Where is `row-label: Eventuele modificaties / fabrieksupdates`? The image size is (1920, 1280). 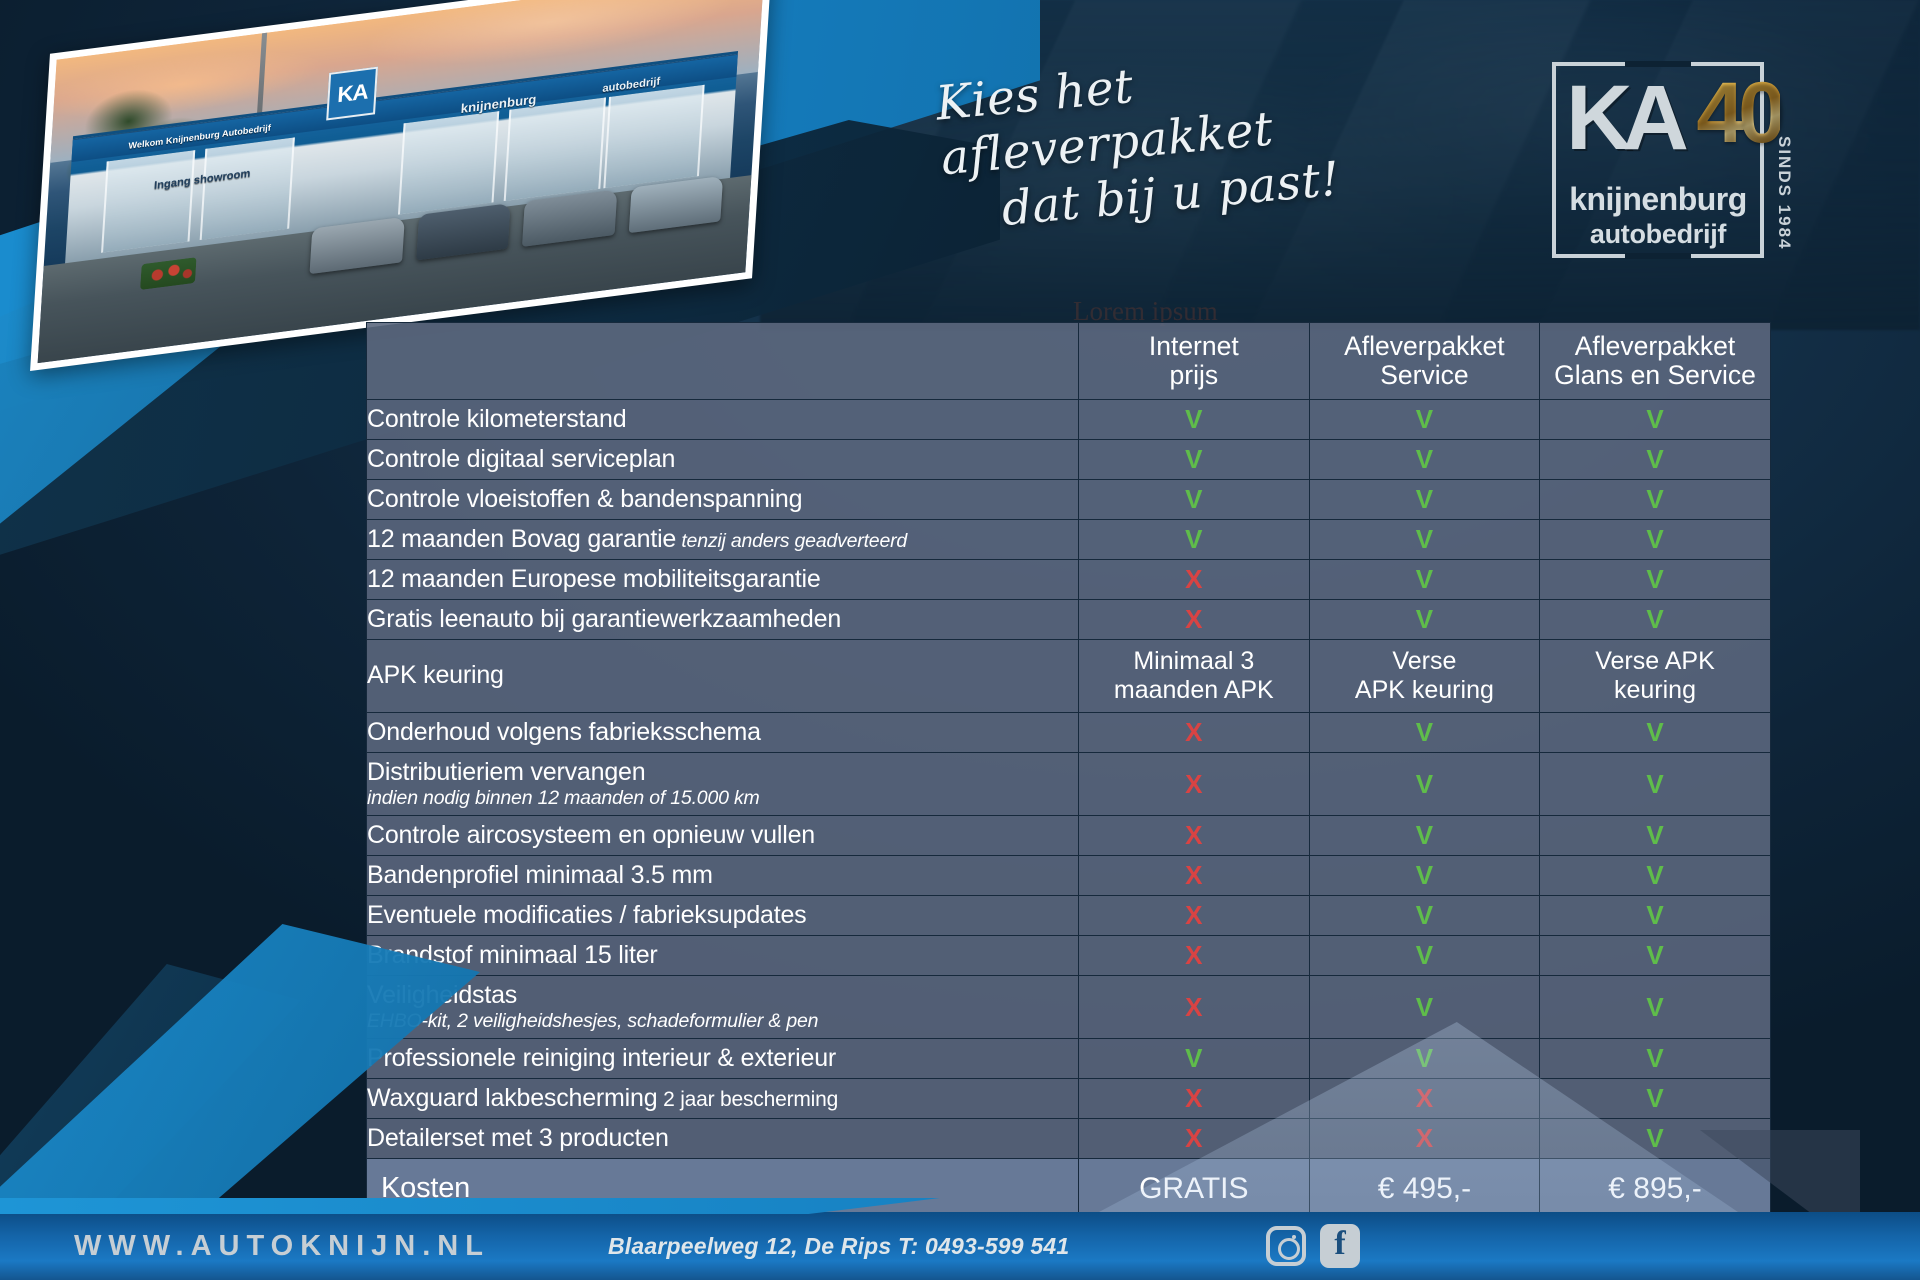 row-label: Eventuele modificaties / fabrieksupdates is located at coordinates (722, 915).